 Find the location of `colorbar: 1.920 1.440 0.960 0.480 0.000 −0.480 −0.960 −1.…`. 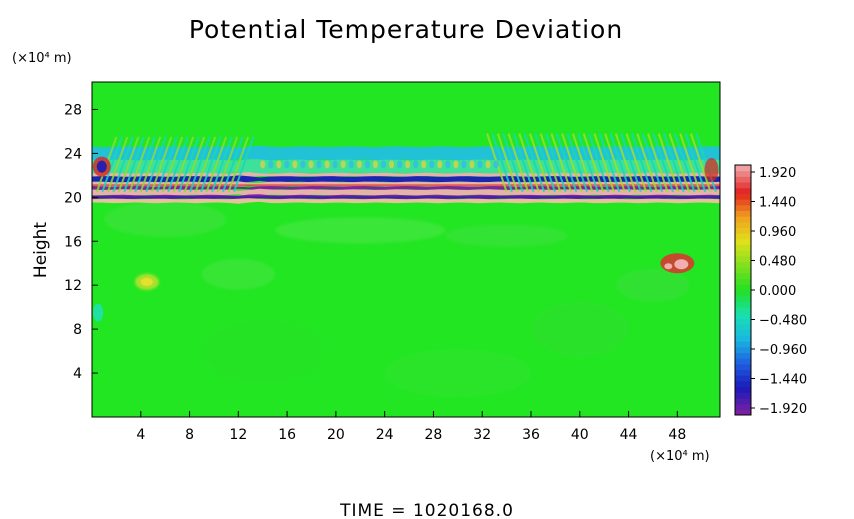

colorbar: 1.920 1.440 0.960 0.480 0.000 −0.480 −0.960 −1.… is located at coordinates (770, 290).